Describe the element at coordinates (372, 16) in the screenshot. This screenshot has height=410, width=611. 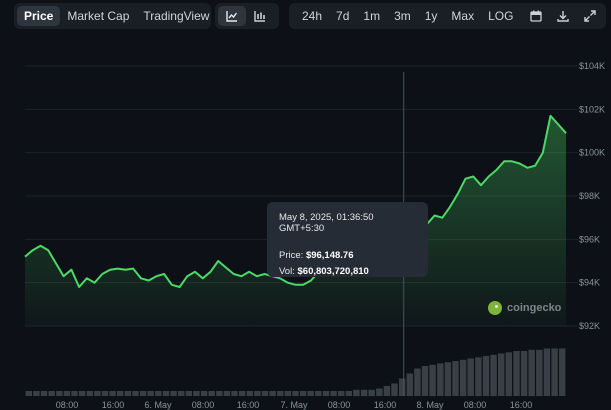
I see `range-1m: 1m` at that location.